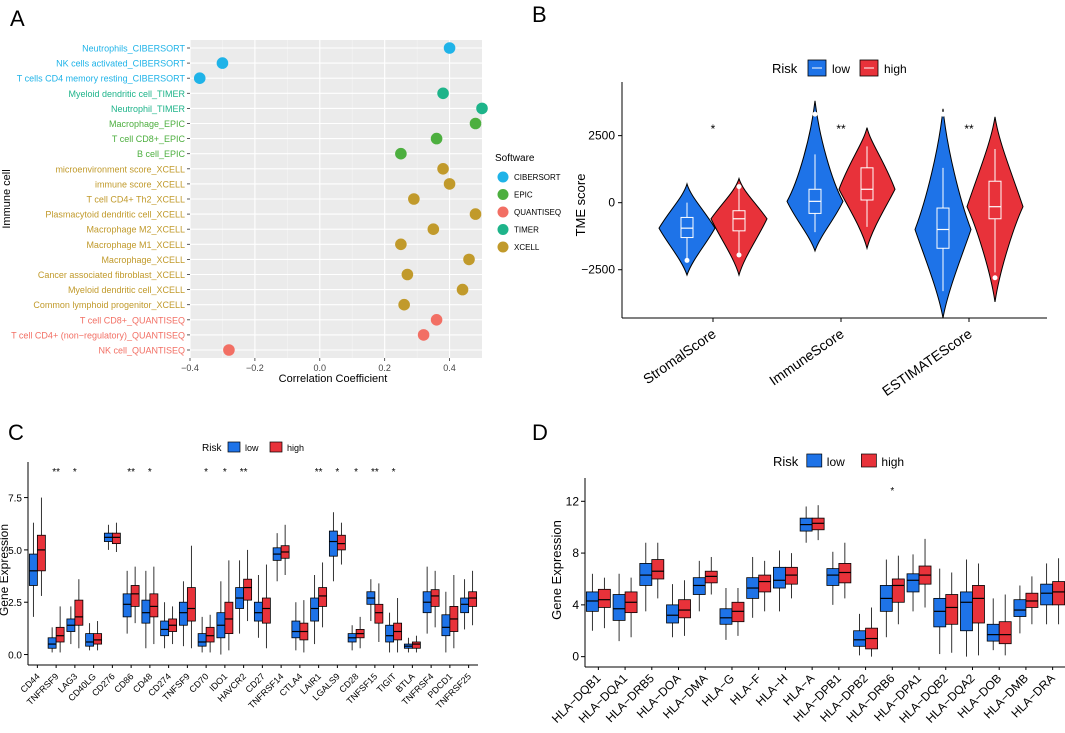  I want to click on y-tick-label: T cell CD8+_QUANTISEQ, so click(132, 320).